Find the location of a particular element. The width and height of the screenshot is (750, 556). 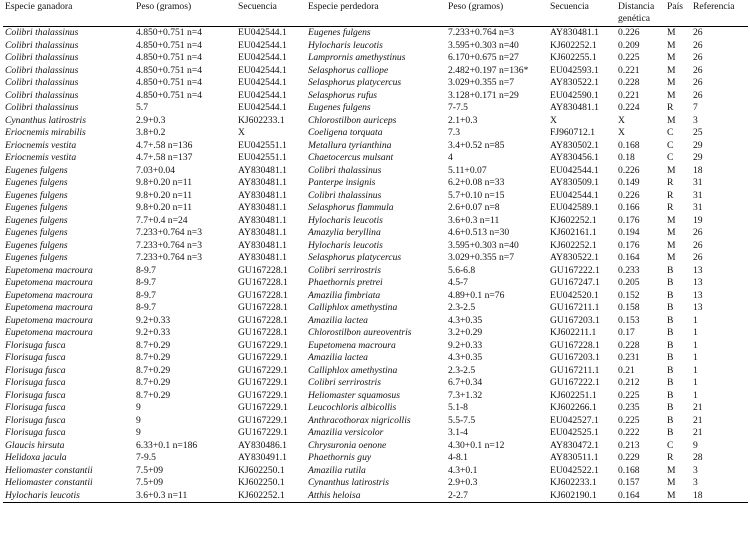

cell-winner-weight: 8-9.7 is located at coordinates (146, 270).